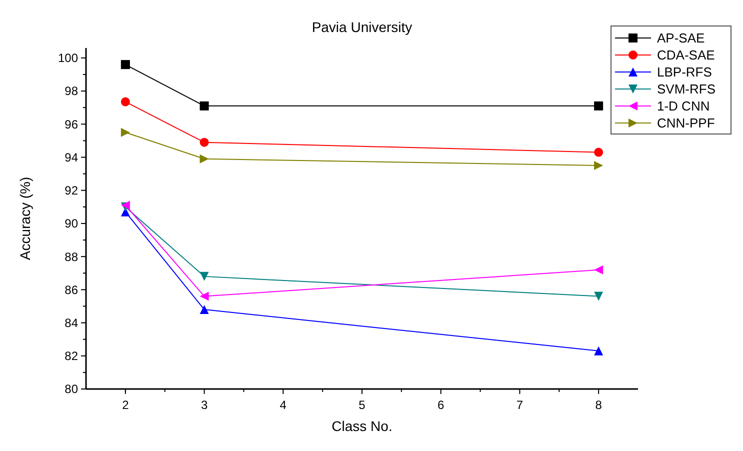 Image resolution: width=743 pixels, height=451 pixels. I want to click on y-tick-label: 80, so click(71, 389).